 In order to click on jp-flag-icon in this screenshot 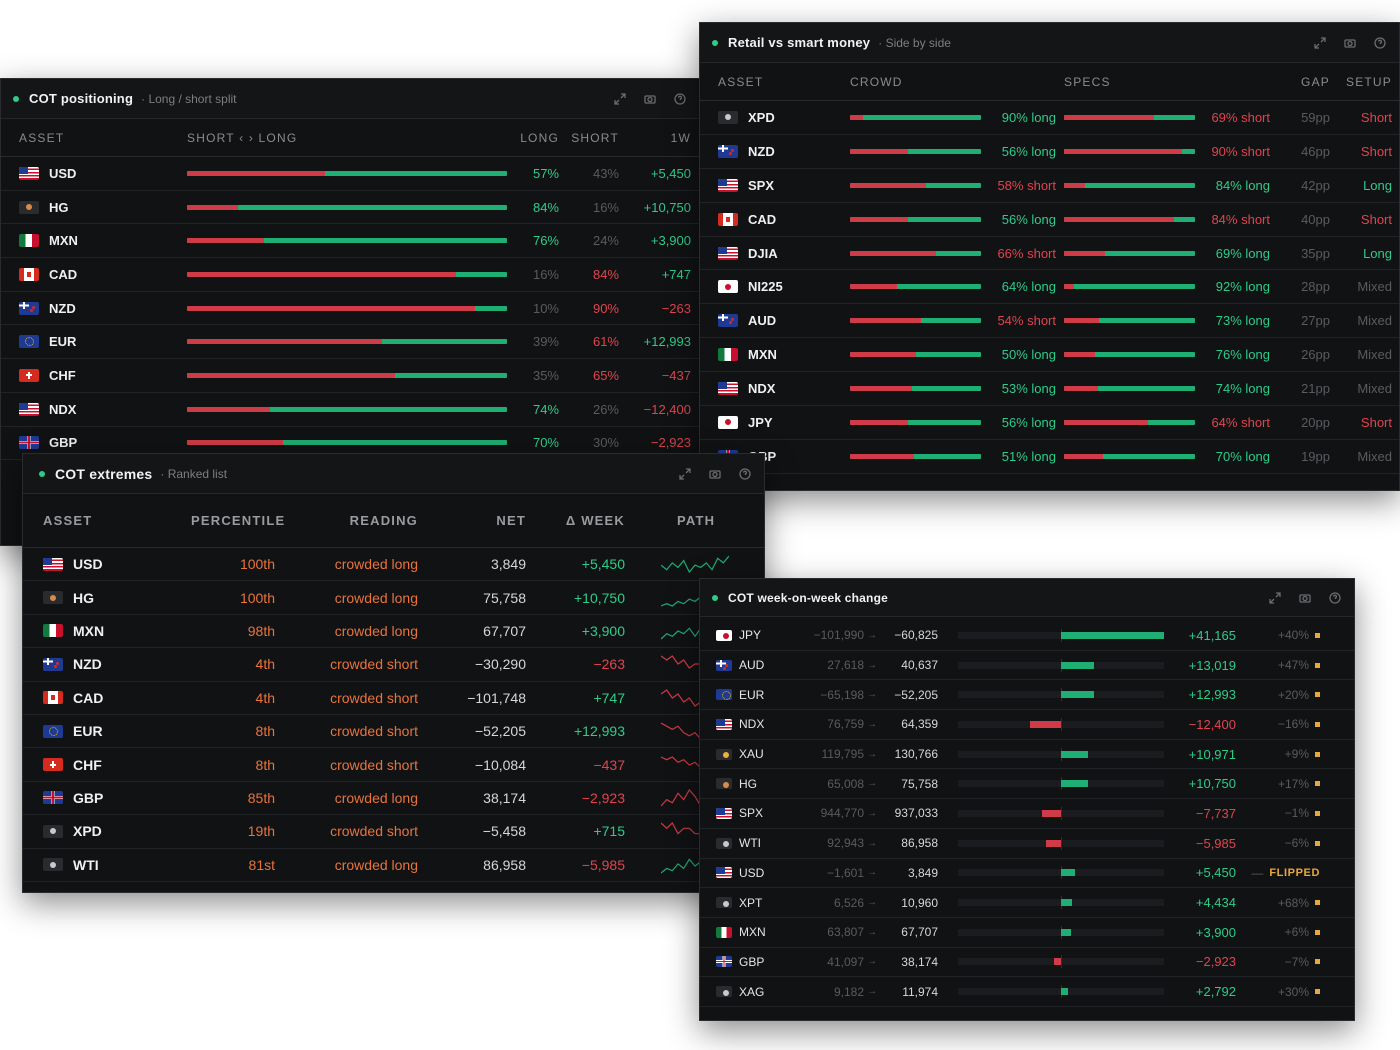, I will do `click(724, 635)`.